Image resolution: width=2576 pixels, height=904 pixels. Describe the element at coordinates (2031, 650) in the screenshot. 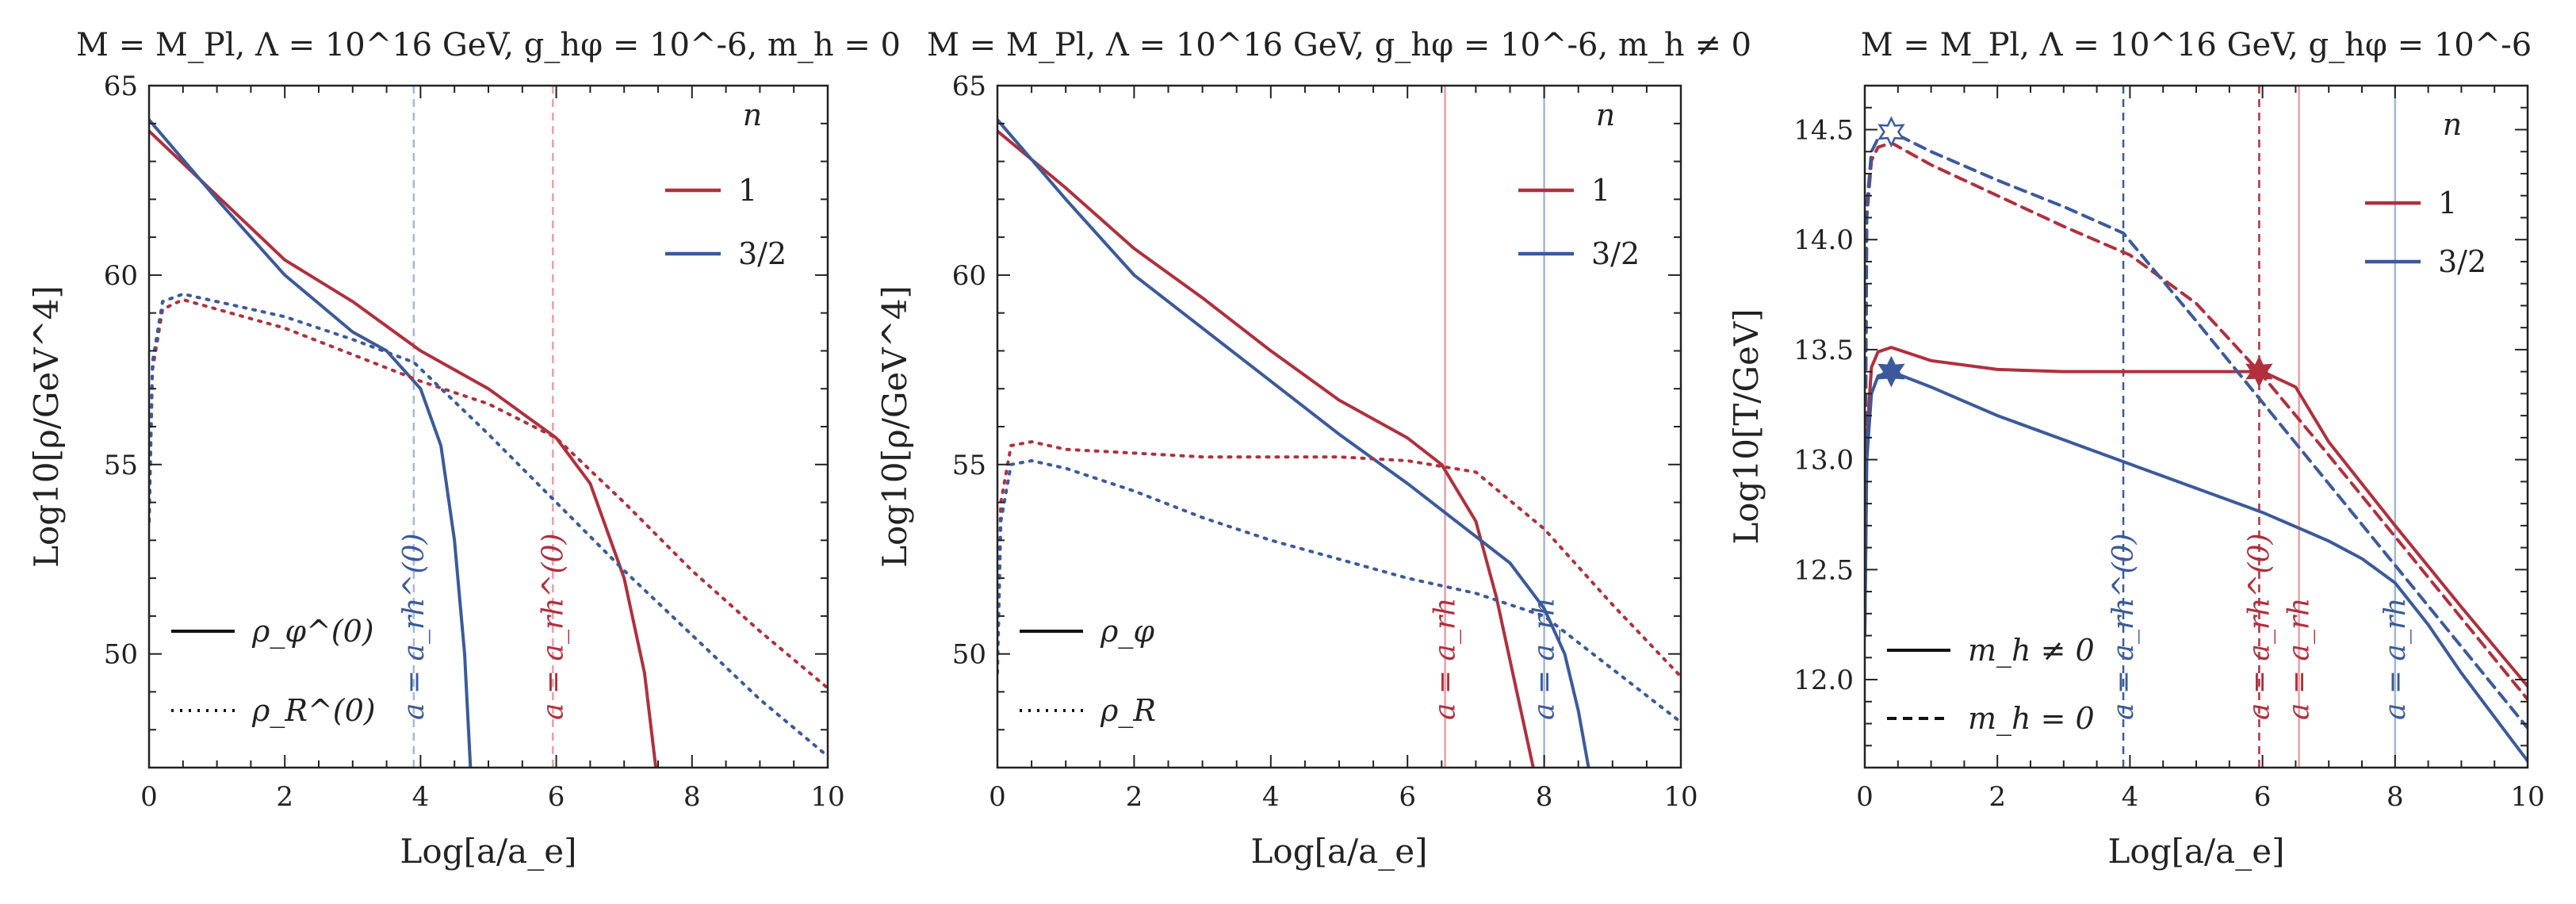

I see `style-legend-label: m_h ≠ 0` at that location.